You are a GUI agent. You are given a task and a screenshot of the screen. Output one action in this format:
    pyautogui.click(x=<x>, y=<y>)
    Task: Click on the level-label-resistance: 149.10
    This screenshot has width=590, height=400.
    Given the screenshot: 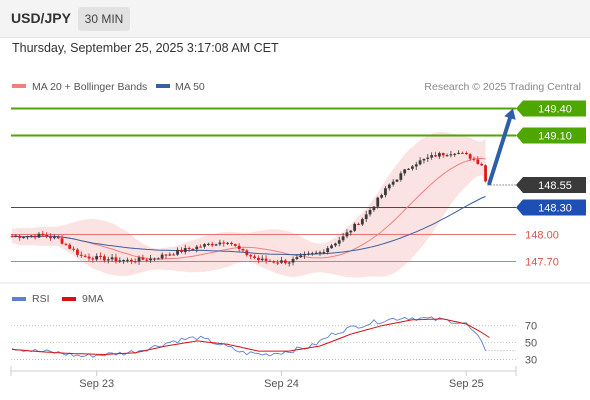 What is the action you would take?
    pyautogui.click(x=555, y=137)
    